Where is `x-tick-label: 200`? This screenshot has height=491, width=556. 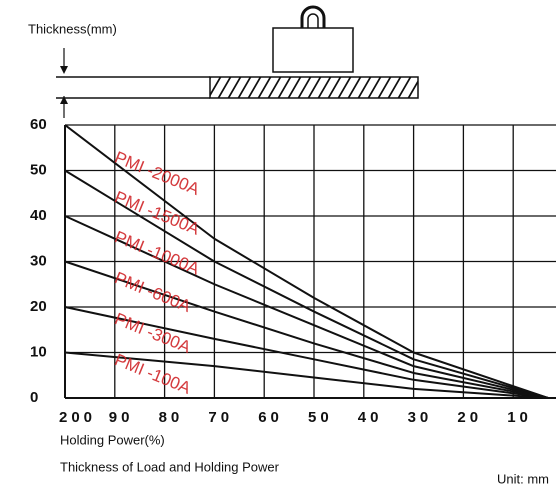 x-tick-label: 200 is located at coordinates (77, 417).